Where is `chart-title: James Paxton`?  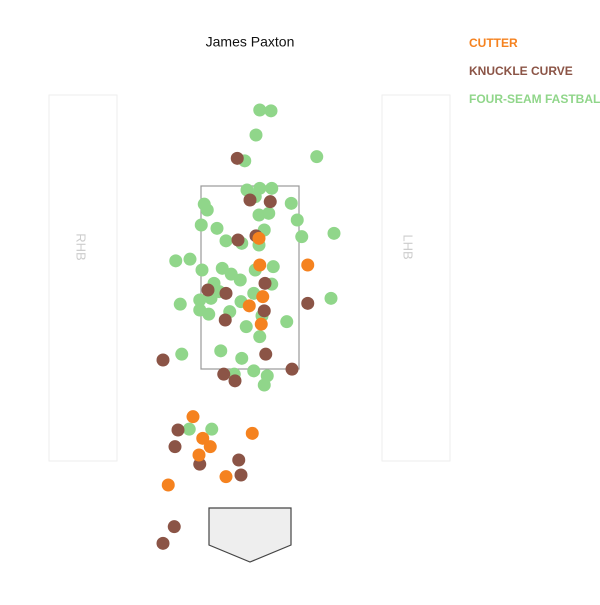 chart-title: James Paxton is located at coordinates (250, 42).